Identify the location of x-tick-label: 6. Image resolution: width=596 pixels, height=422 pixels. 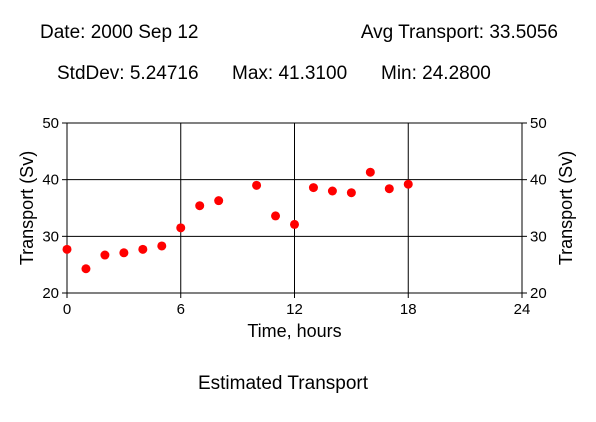
(181, 309).